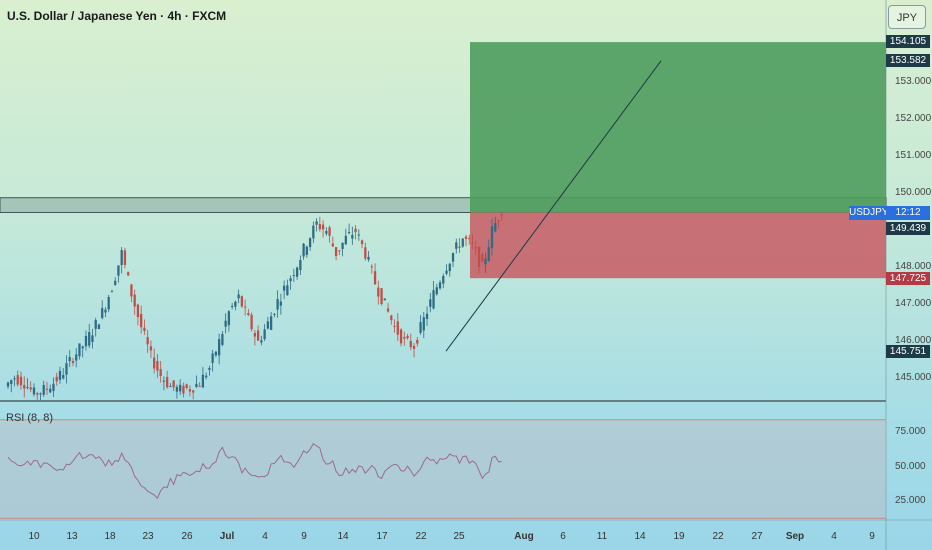  Describe the element at coordinates (913, 192) in the screenshot. I see `price-tick: 150.000` at that location.